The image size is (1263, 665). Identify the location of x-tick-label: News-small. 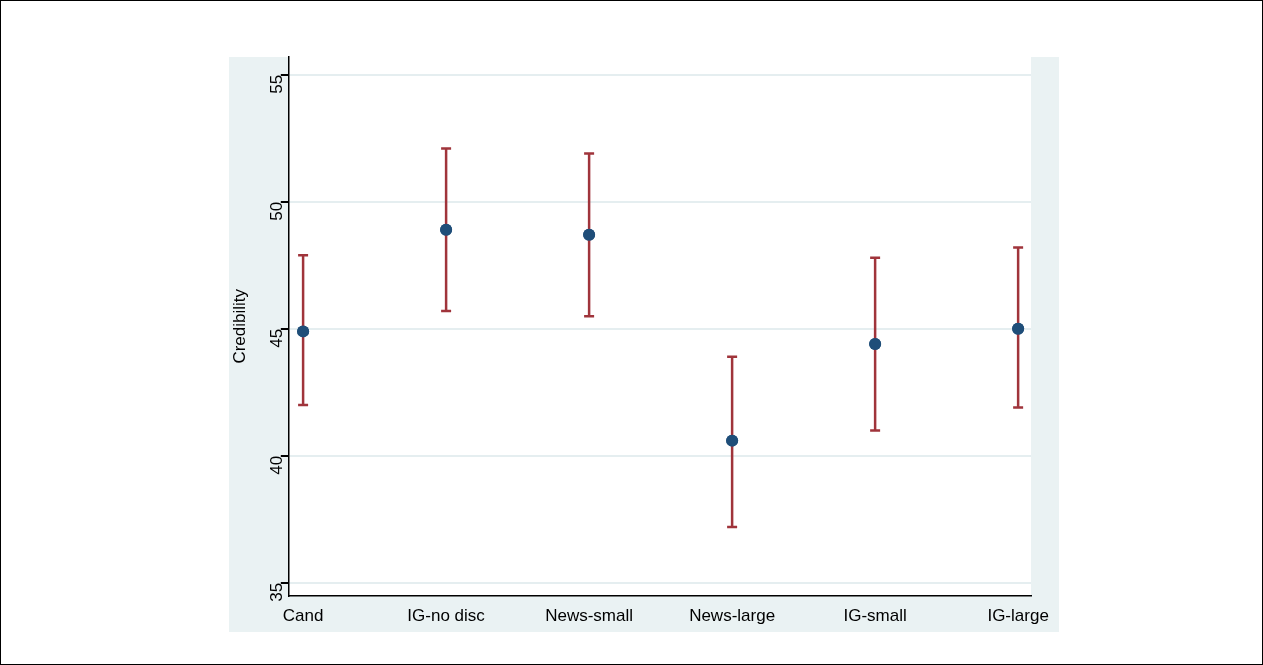
(589, 616).